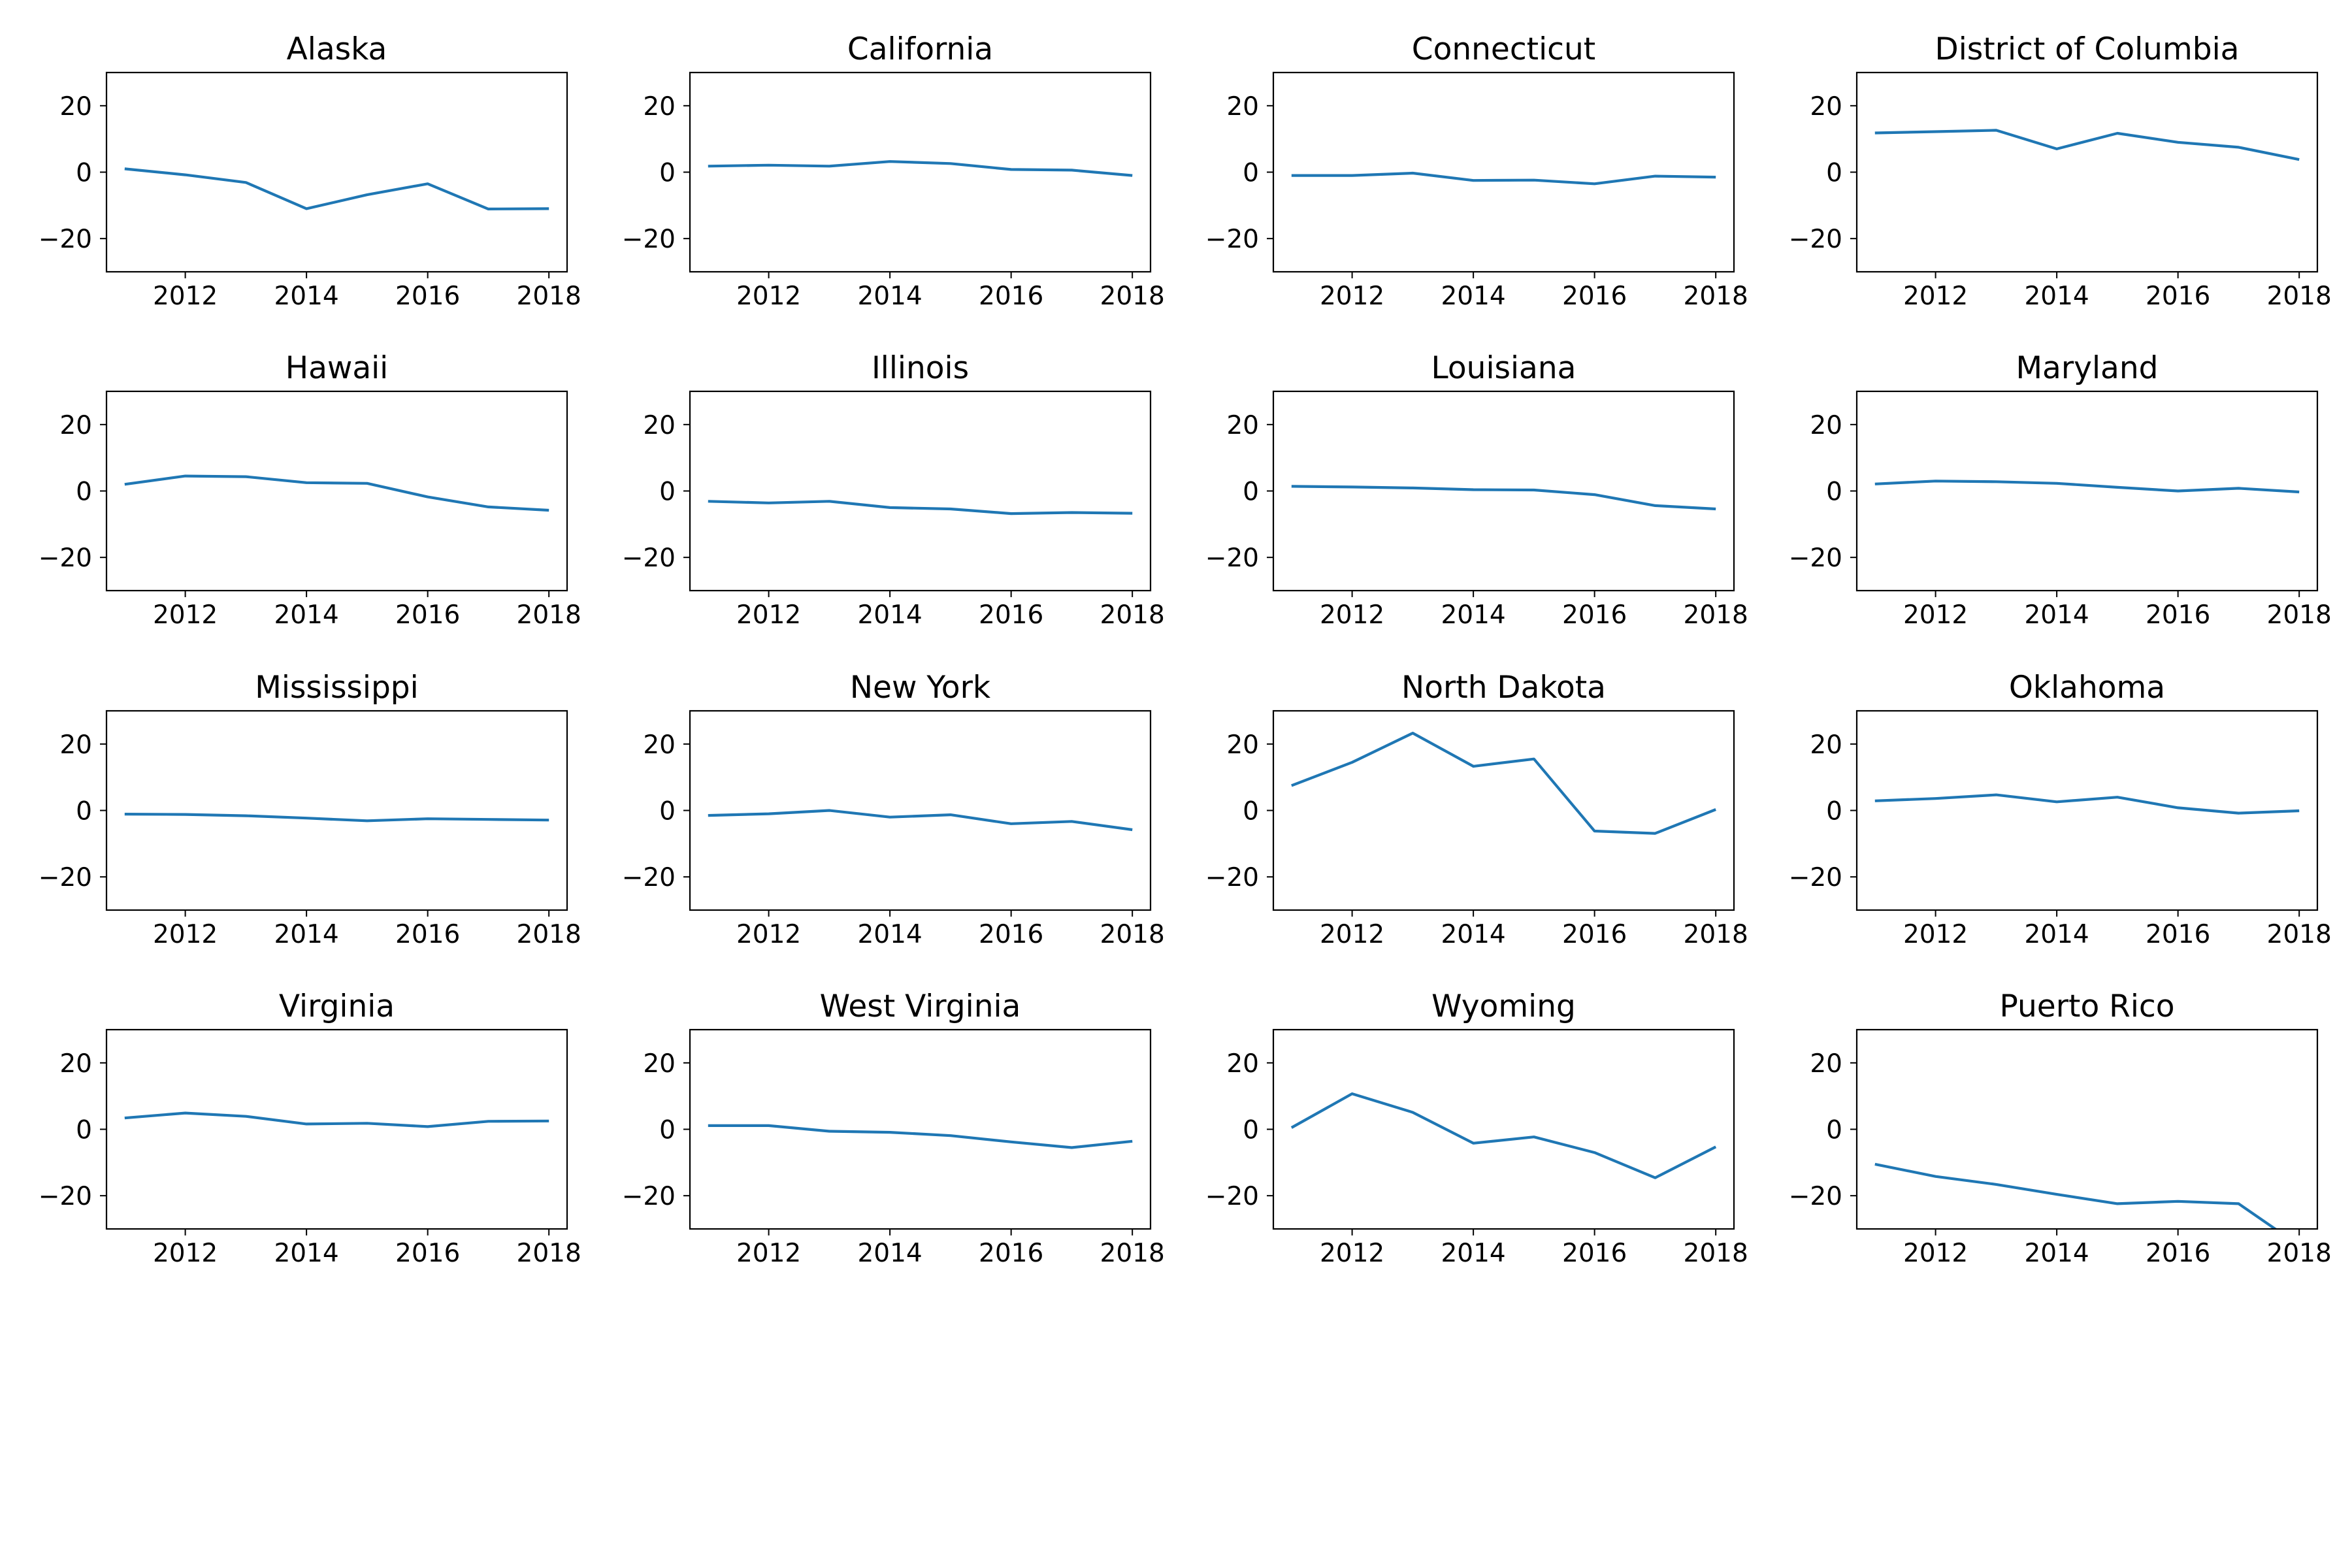  Describe the element at coordinates (1503, 368) in the screenshot. I see `subplot-title: Louisiana` at that location.